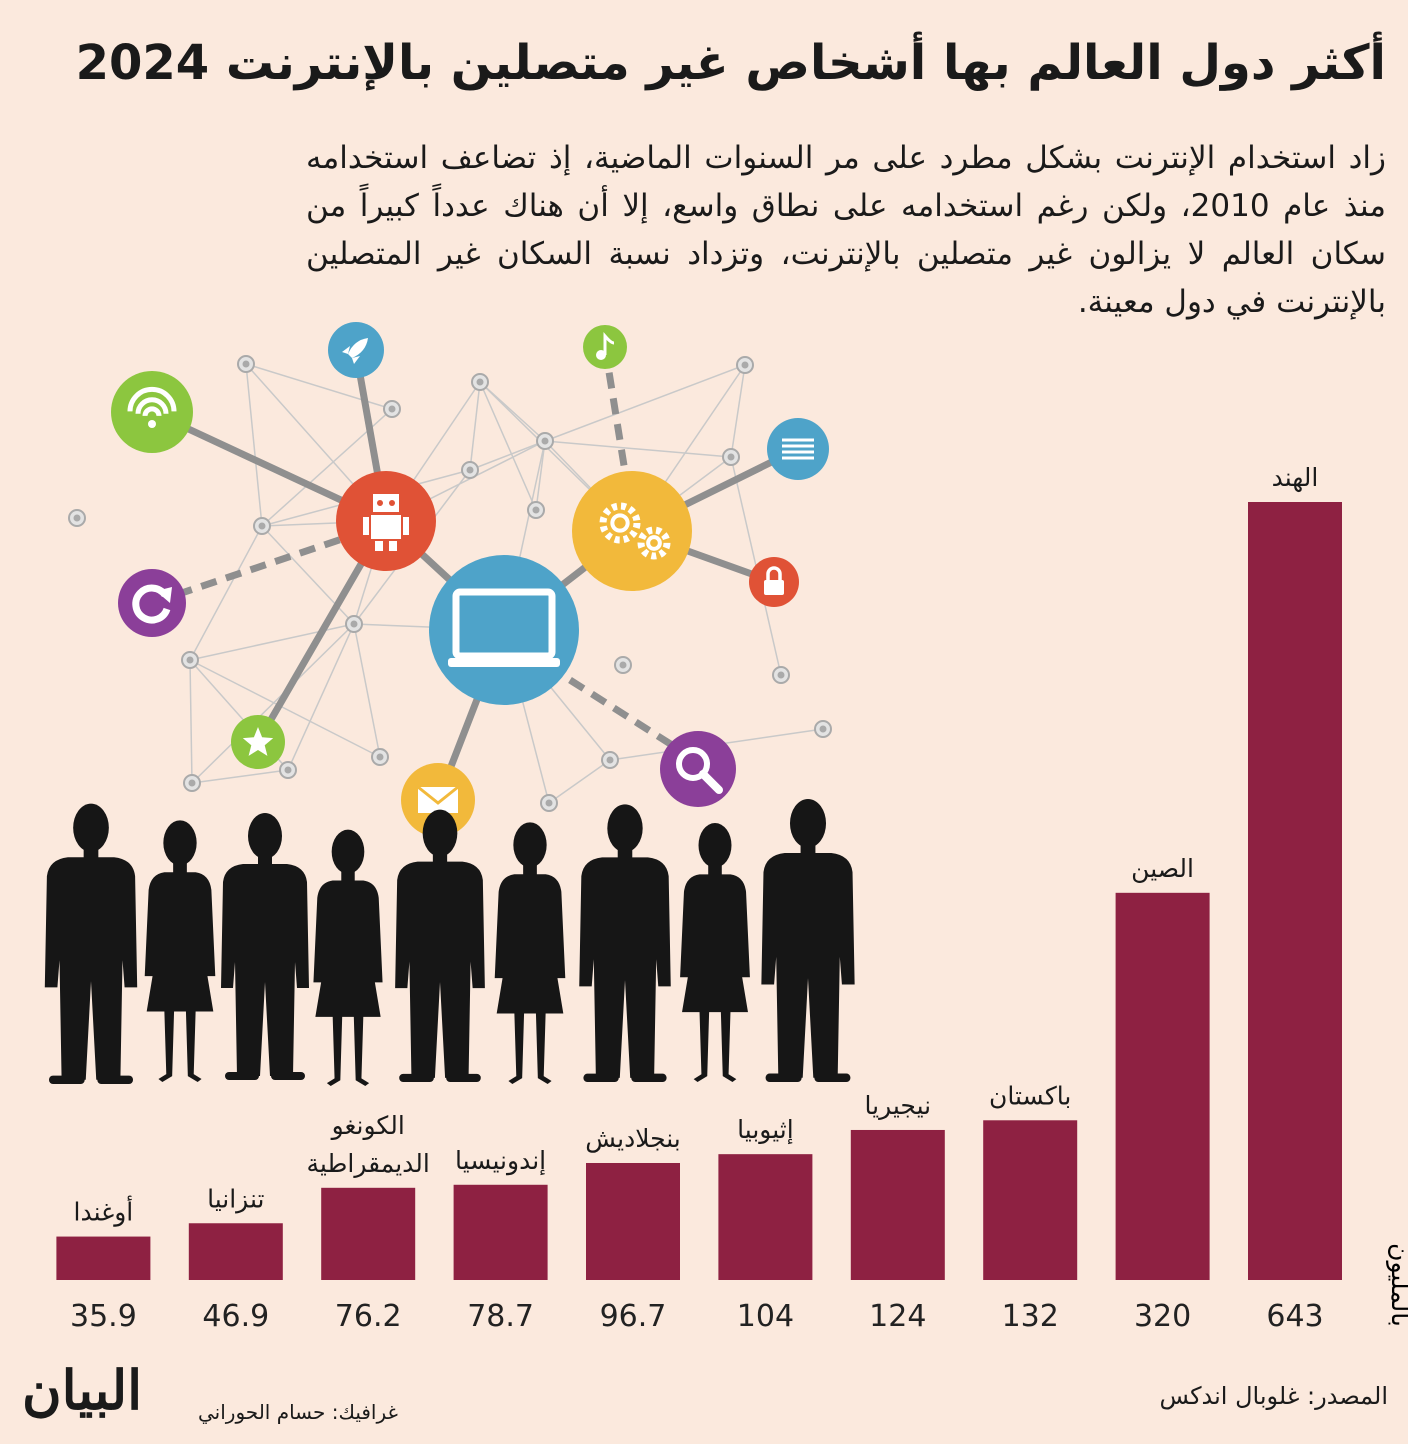  What do you see at coordinates (1162, 1316) in the screenshot?
I see `value-label: 320` at bounding box center [1162, 1316].